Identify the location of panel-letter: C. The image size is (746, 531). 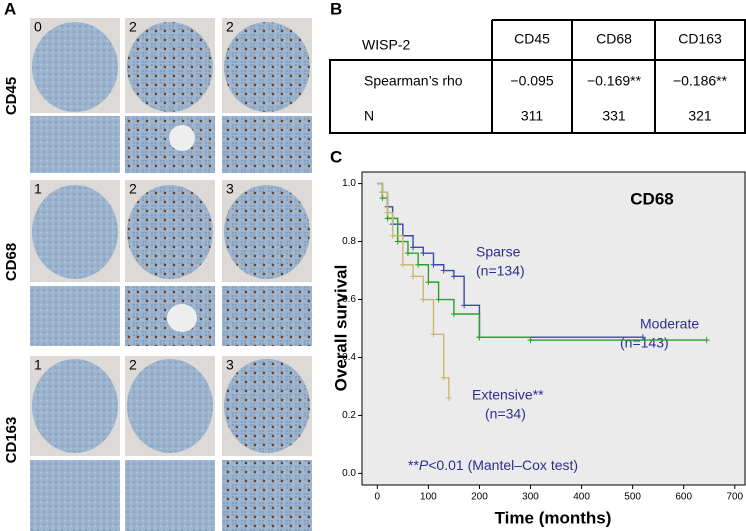
(336, 156).